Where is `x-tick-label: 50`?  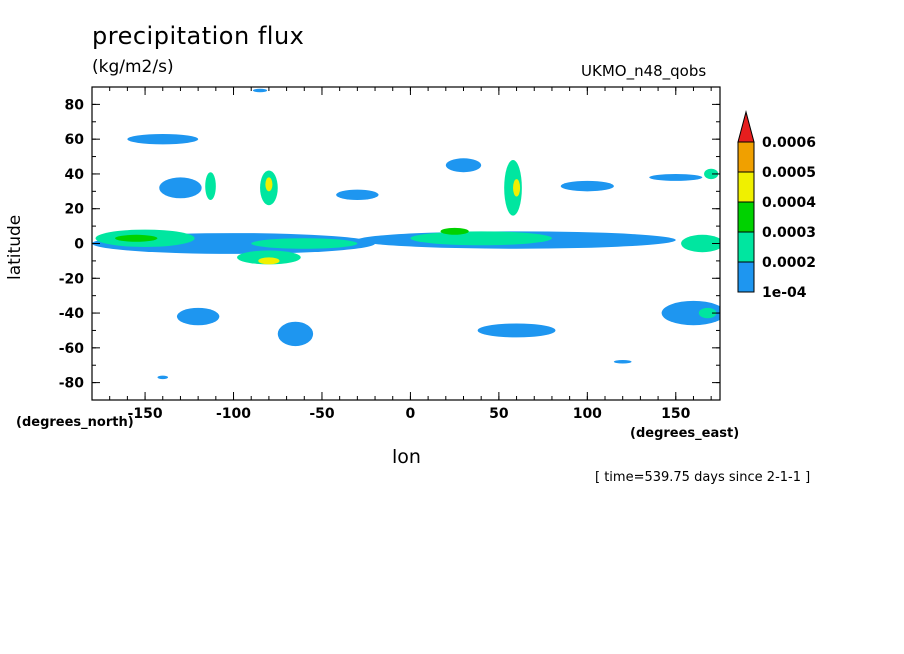
x-tick-label: 50 is located at coordinates (499, 414).